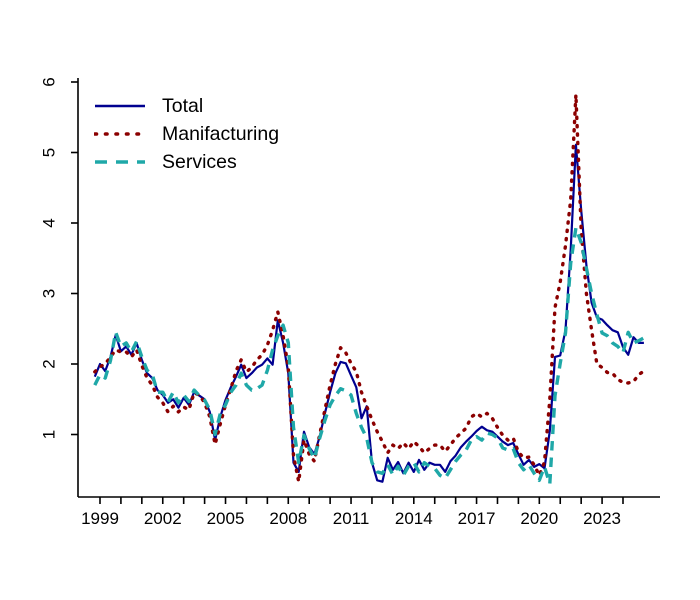  What do you see at coordinates (100, 518) in the screenshot?
I see `x-axis-tick-label: 1999` at bounding box center [100, 518].